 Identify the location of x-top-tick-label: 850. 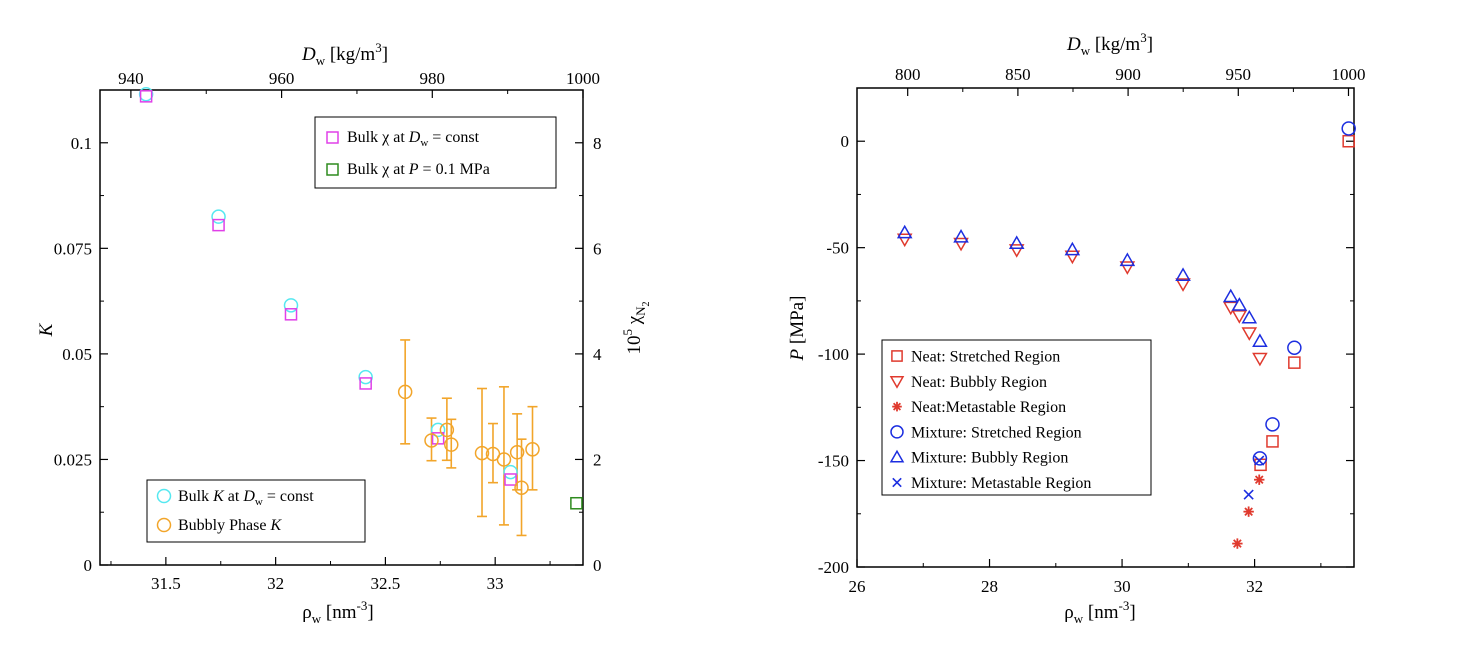
(1018, 74).